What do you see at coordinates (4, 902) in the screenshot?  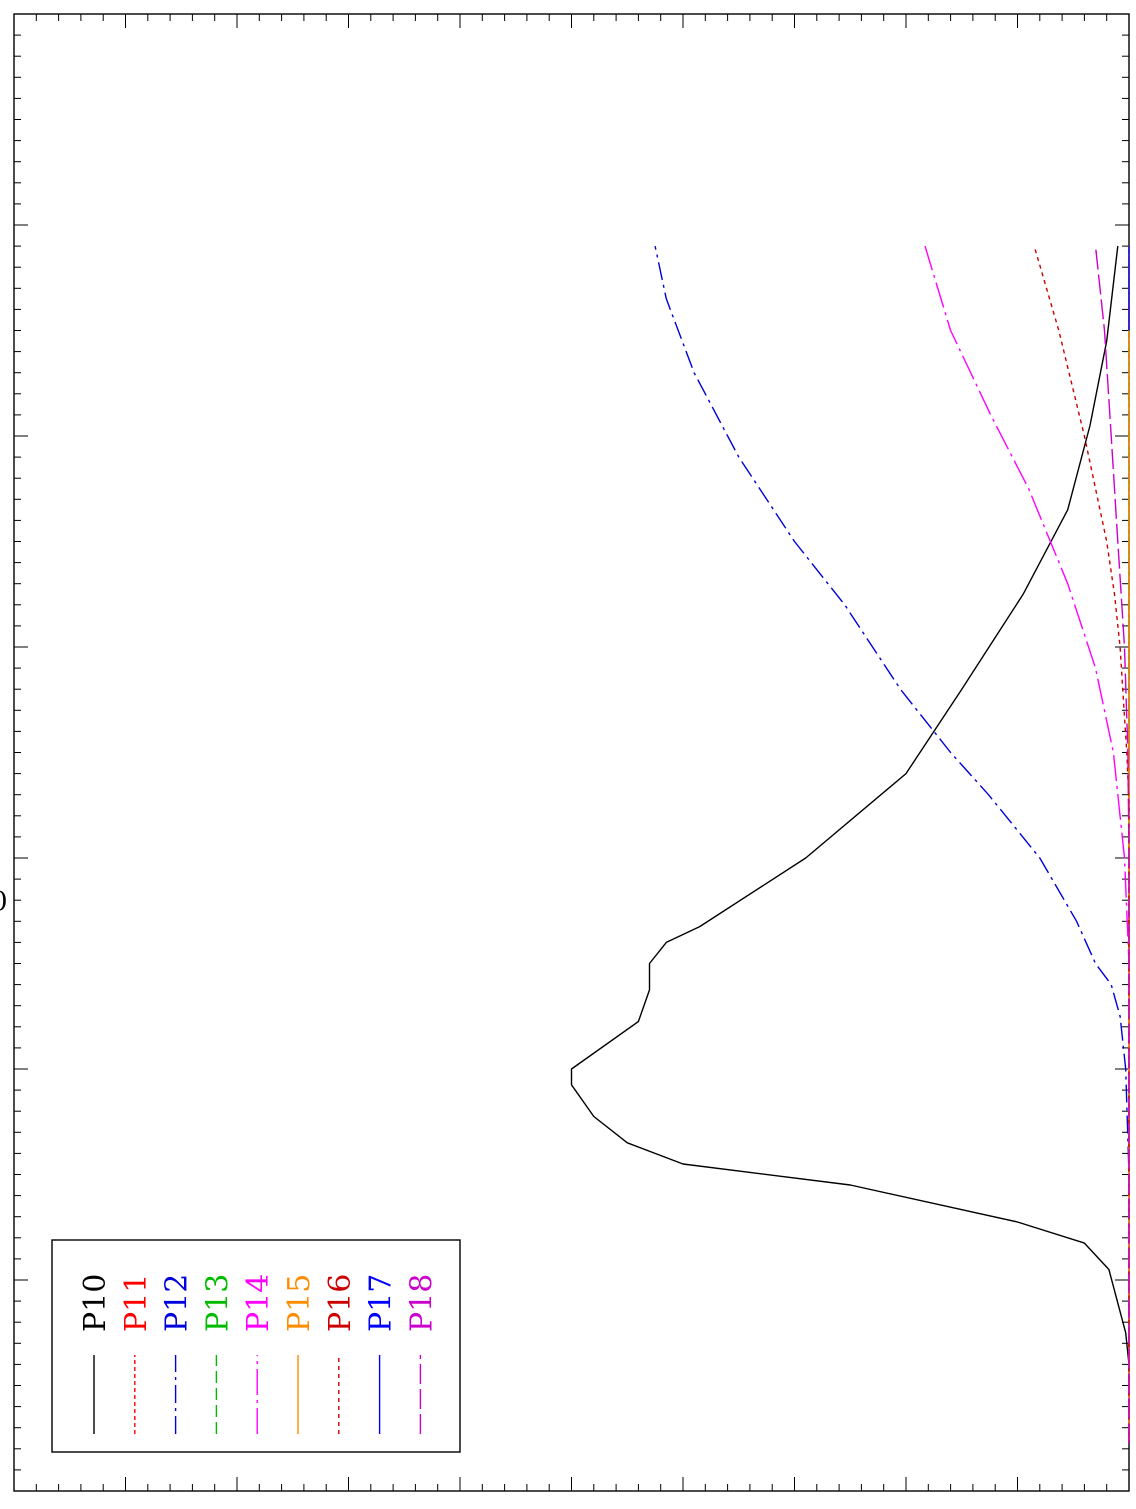 I see `partial-axis-glyph: 0` at bounding box center [4, 902].